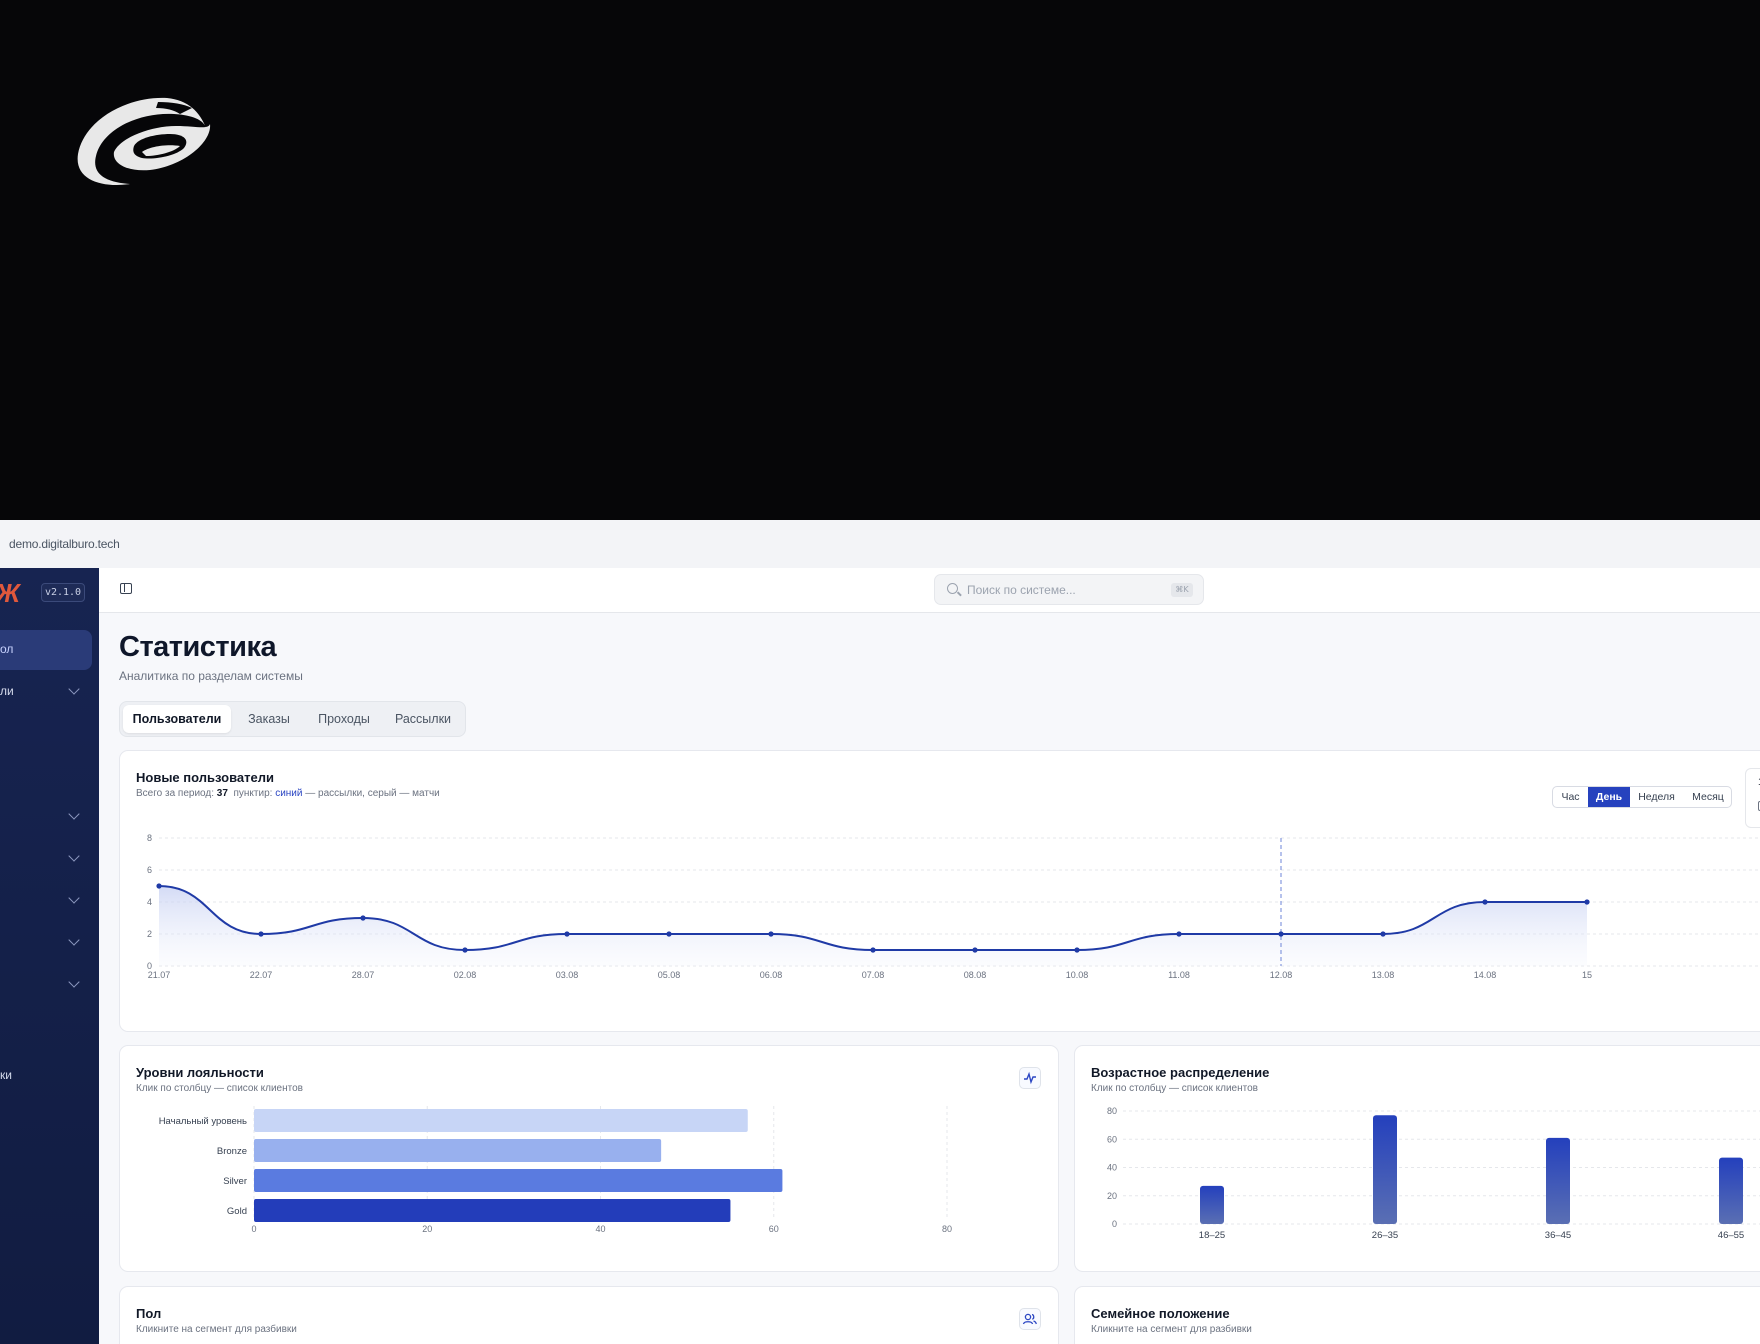  Describe the element at coordinates (149, 1313) in the screenshot. I see `card-title: Пол` at that location.